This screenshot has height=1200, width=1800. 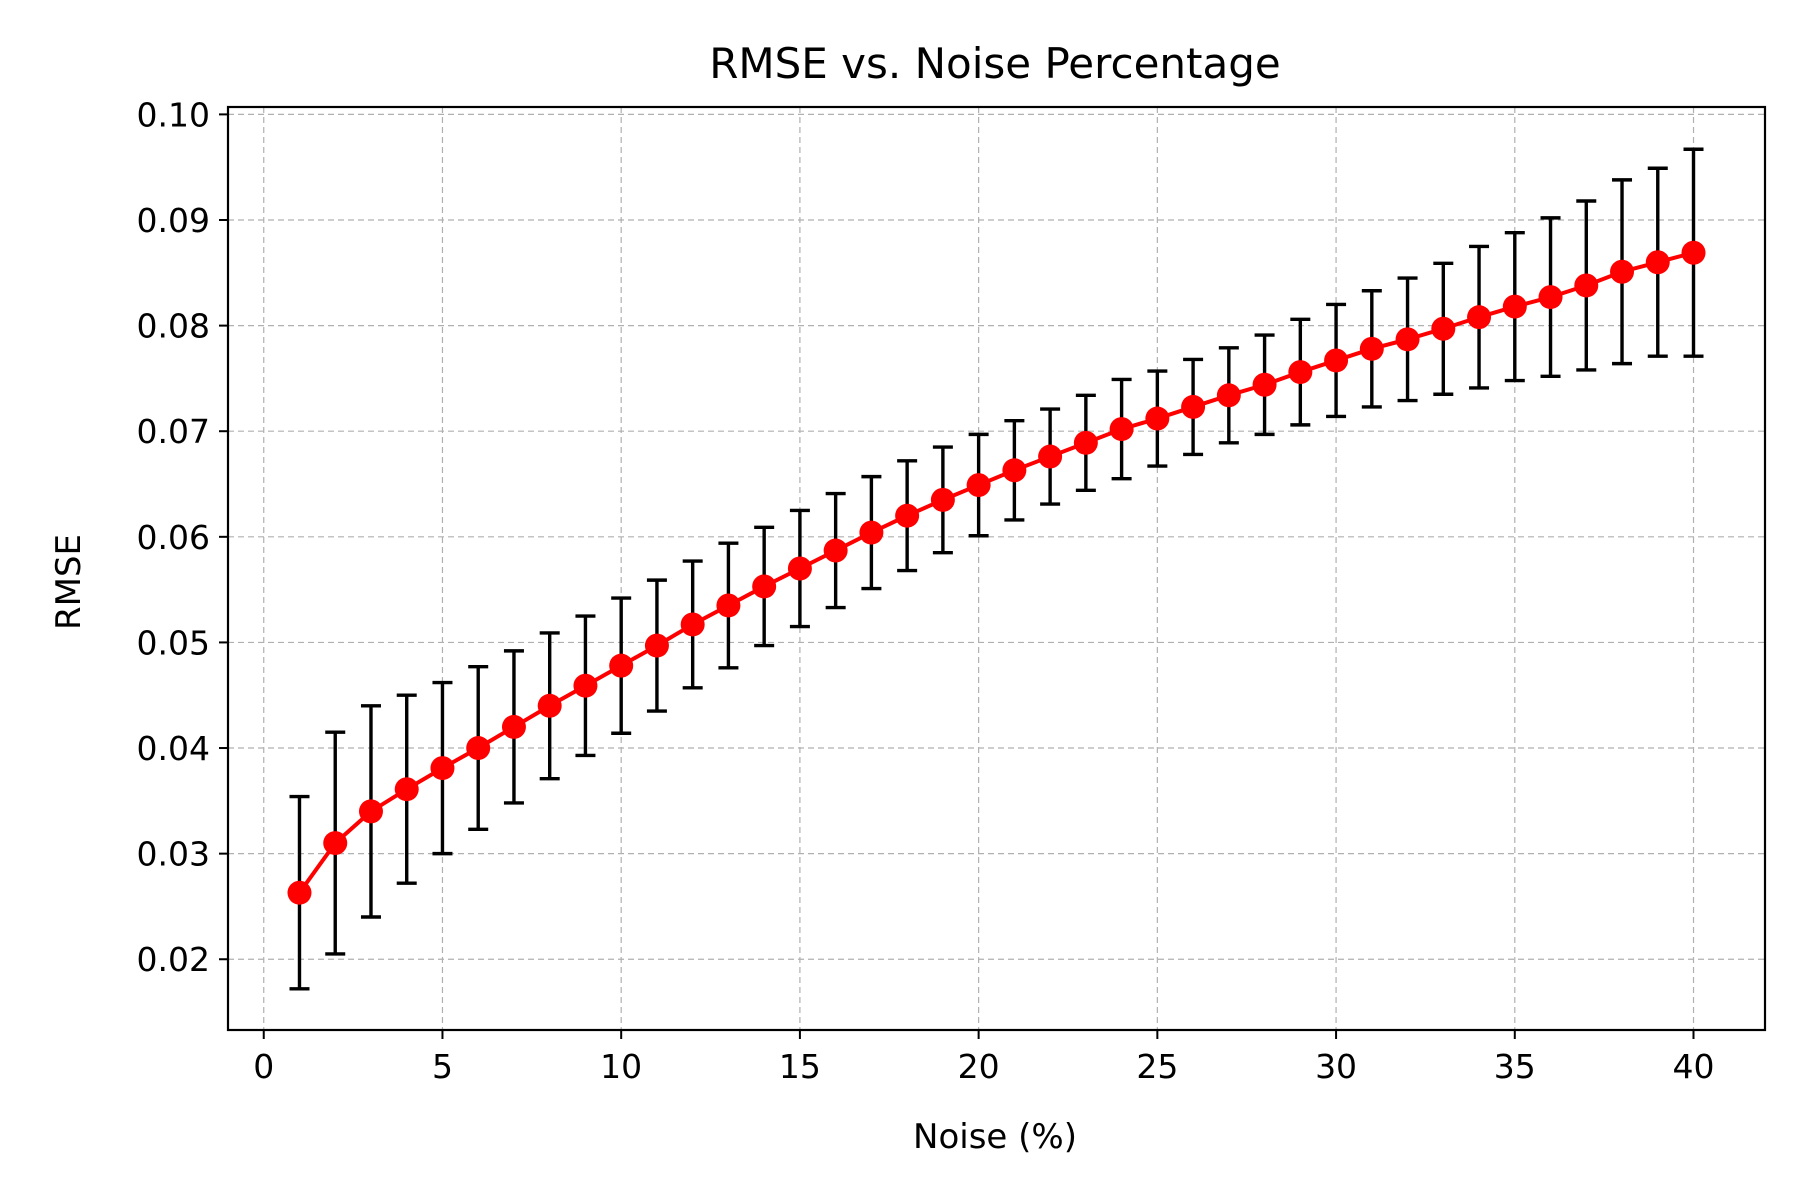 What do you see at coordinates (173, 431) in the screenshot?
I see `y-tick-label: 0.07` at bounding box center [173, 431].